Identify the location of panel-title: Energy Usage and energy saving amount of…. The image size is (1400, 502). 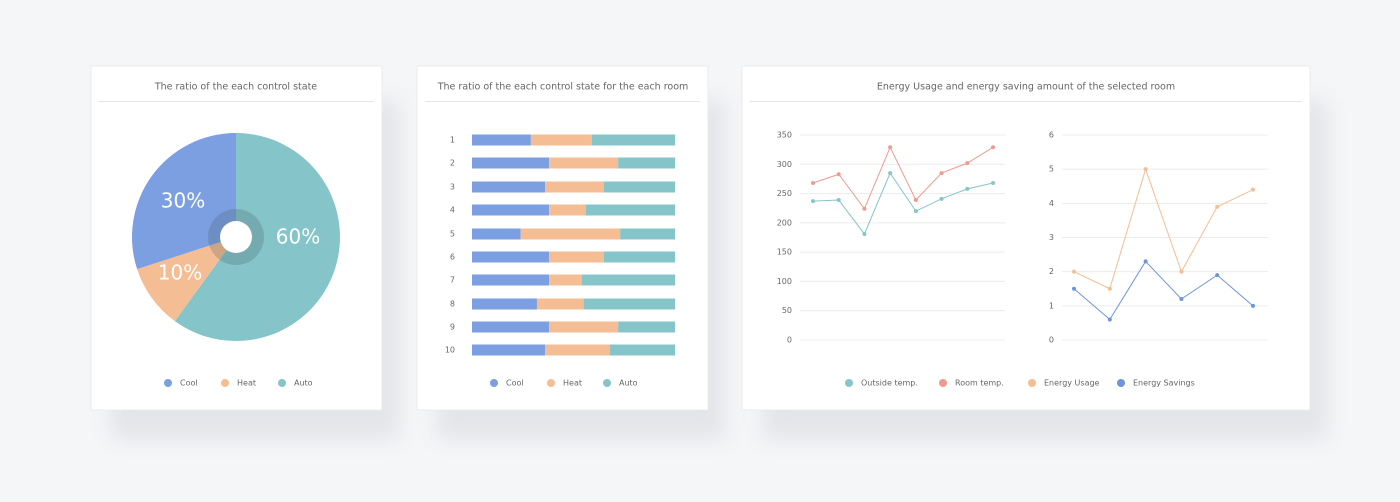
(1026, 87).